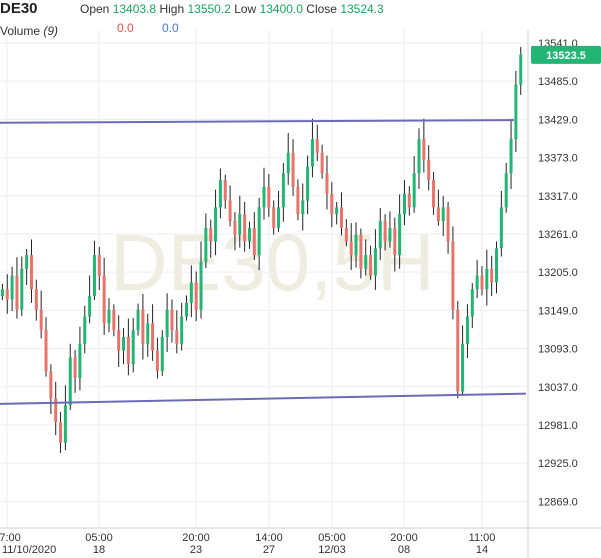  Describe the element at coordinates (558, 235) in the screenshot. I see `y-tick-label: 13261.0` at that location.